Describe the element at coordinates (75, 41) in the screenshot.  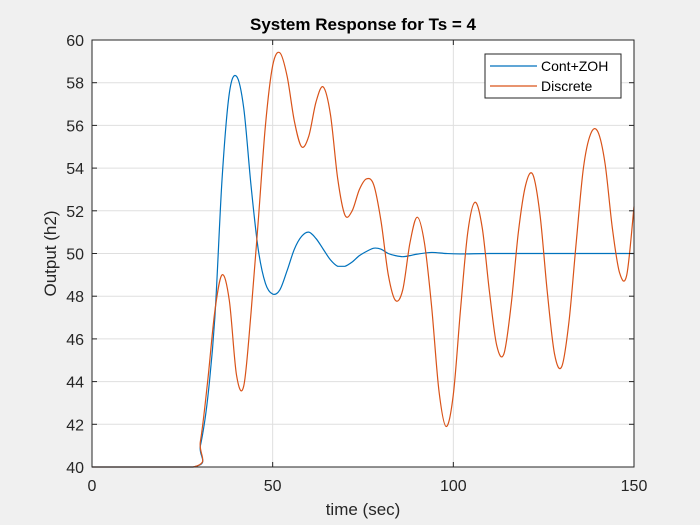
I see `y-tick-label: 60` at that location.